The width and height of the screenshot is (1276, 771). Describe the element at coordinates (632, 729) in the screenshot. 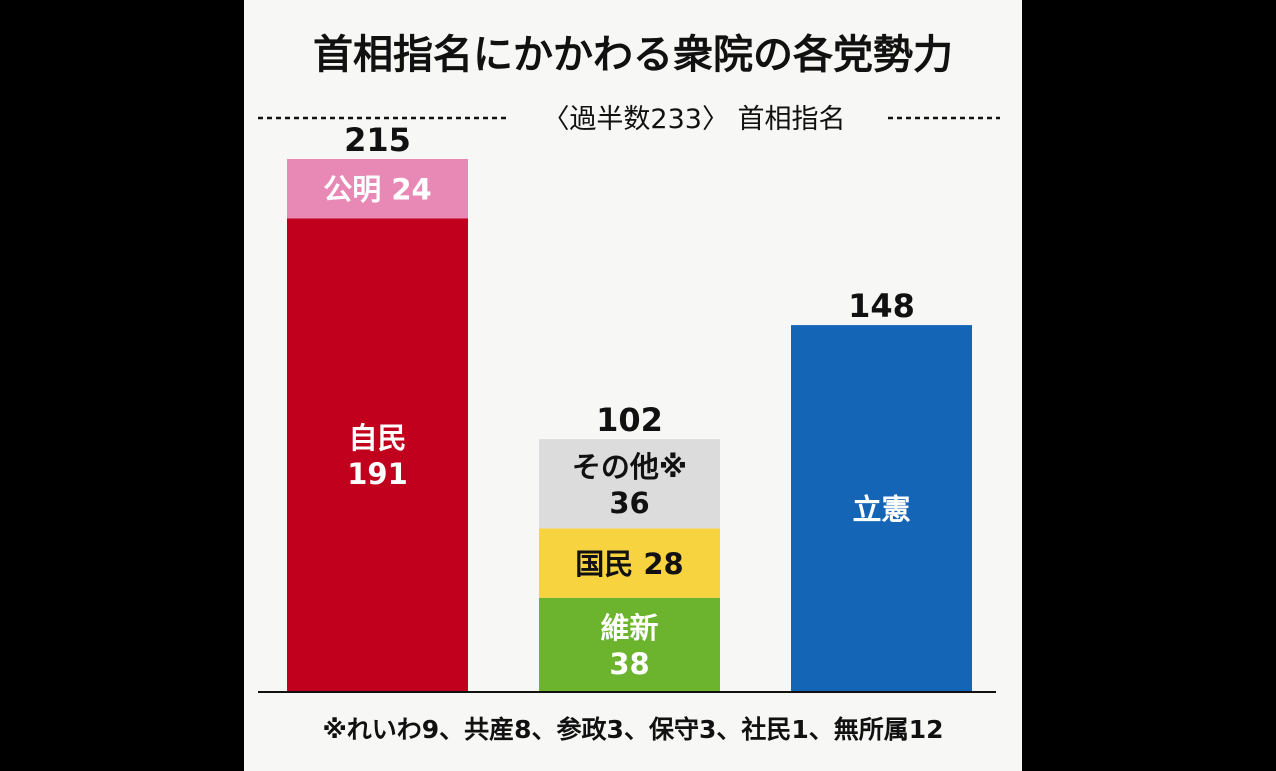

I see `footnote: ※れいわ9、共産8、参政3、保守3、社民1、無所属12` at that location.